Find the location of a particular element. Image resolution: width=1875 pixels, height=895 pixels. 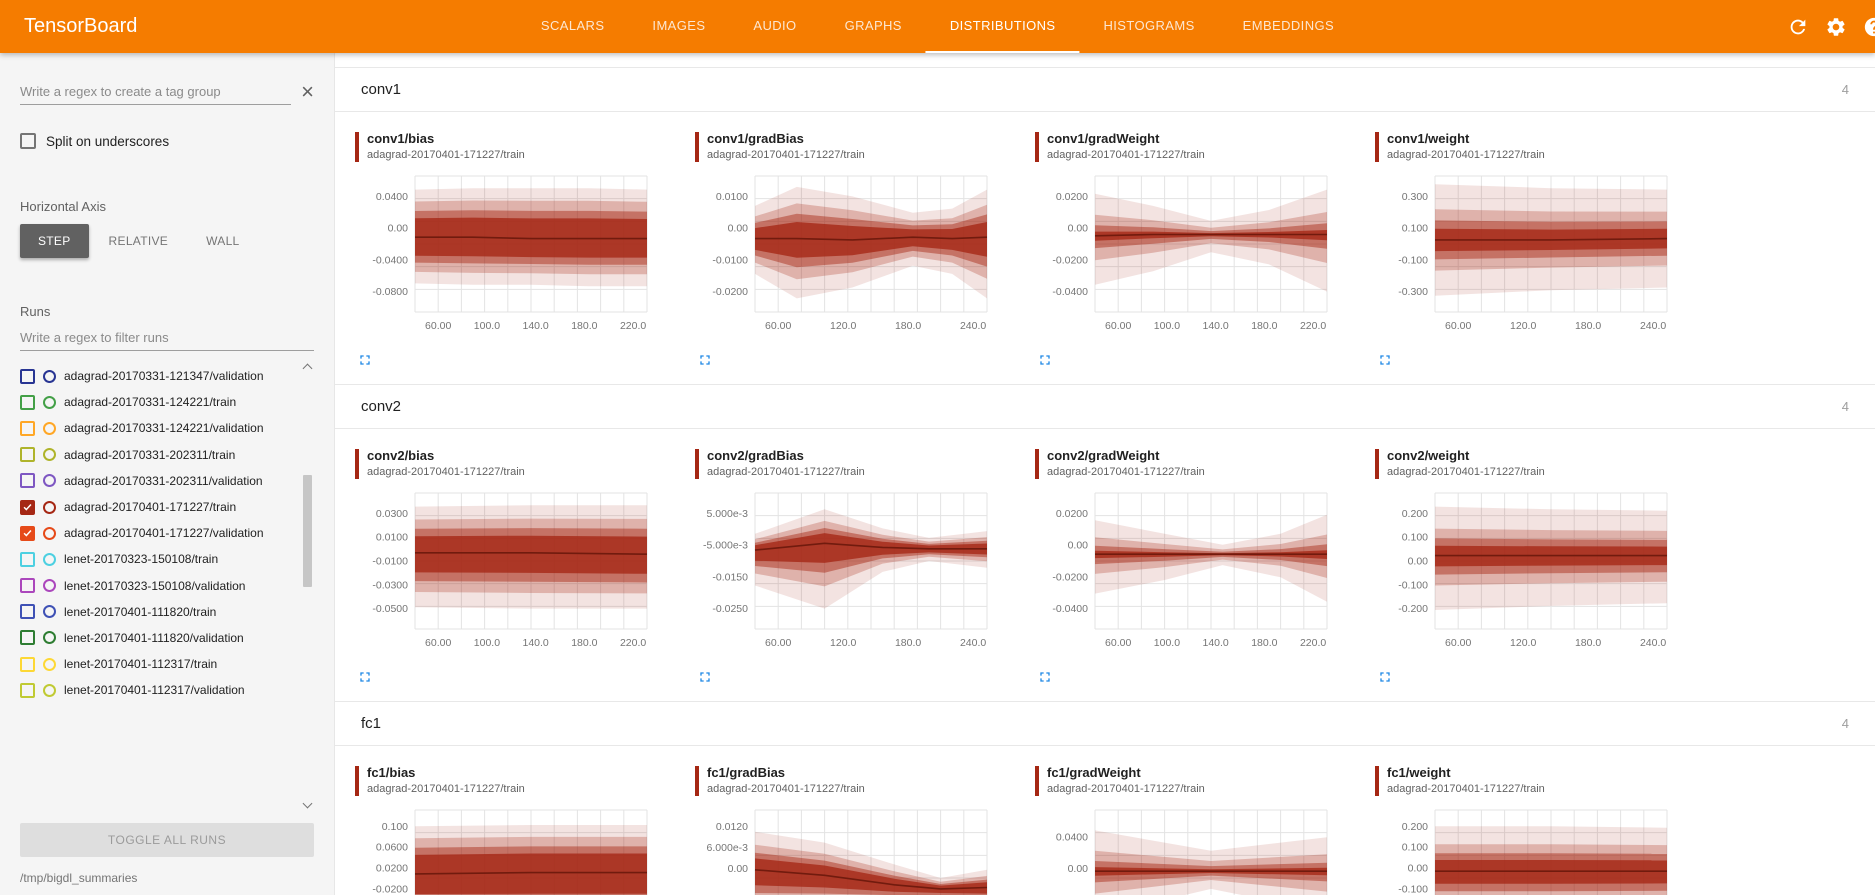

run-row: adagrad-20170331-124221/validation is located at coordinates (159, 428).